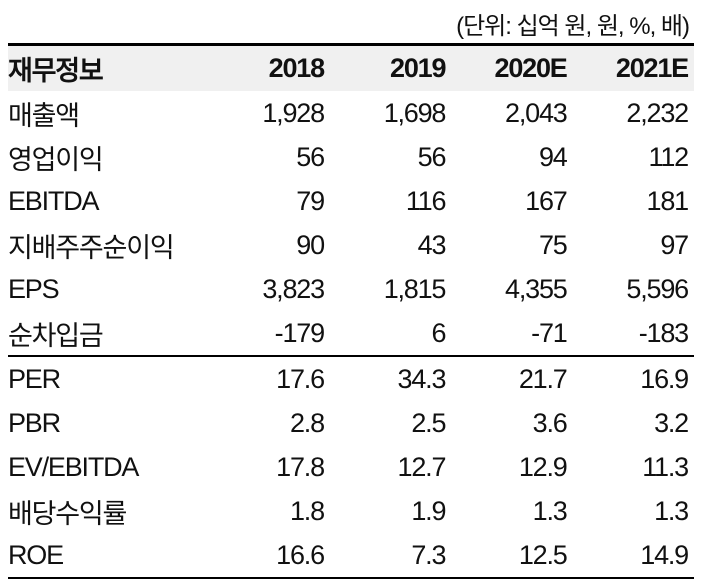  Describe the element at coordinates (546, 200) in the screenshot. I see `table-cell: 167` at that location.